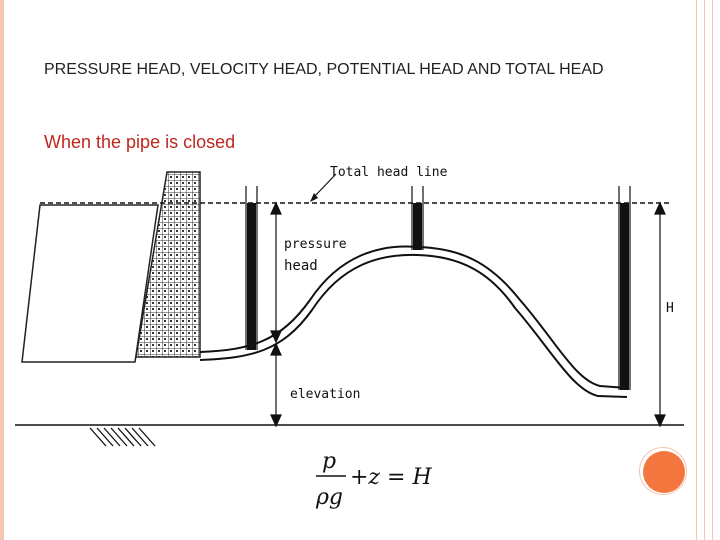 The height and width of the screenshot is (540, 720). I want to click on pressure-label: pressure, so click(315, 244).